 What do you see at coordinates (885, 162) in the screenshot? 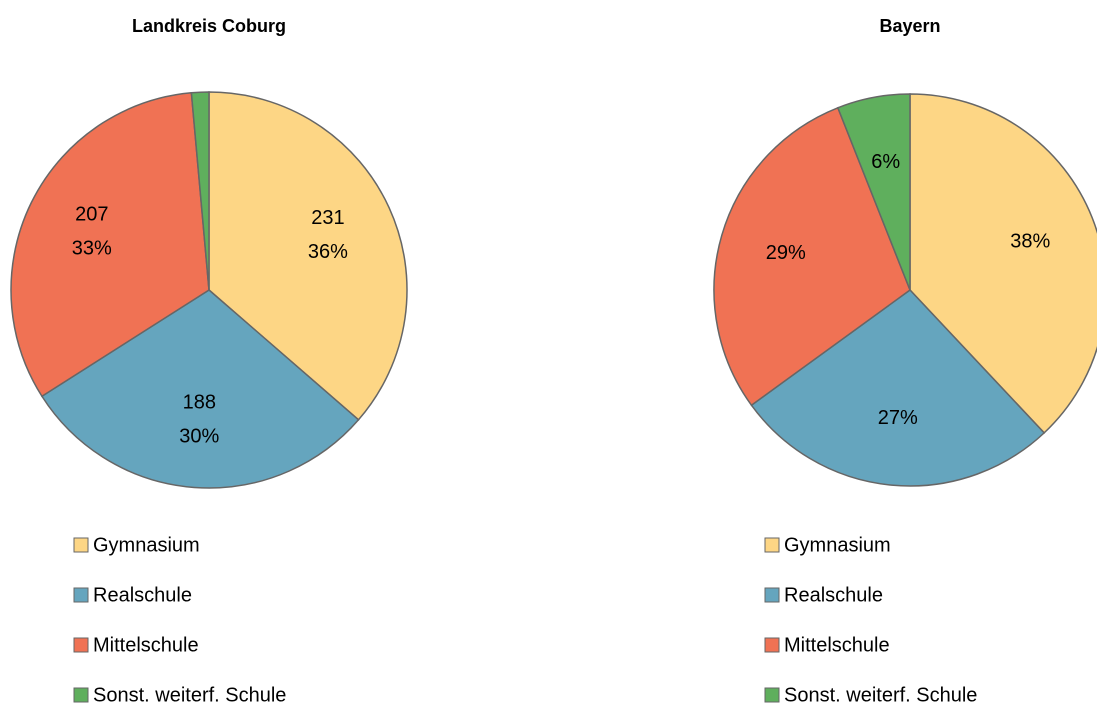
I see `data-label: 6%` at bounding box center [885, 162].